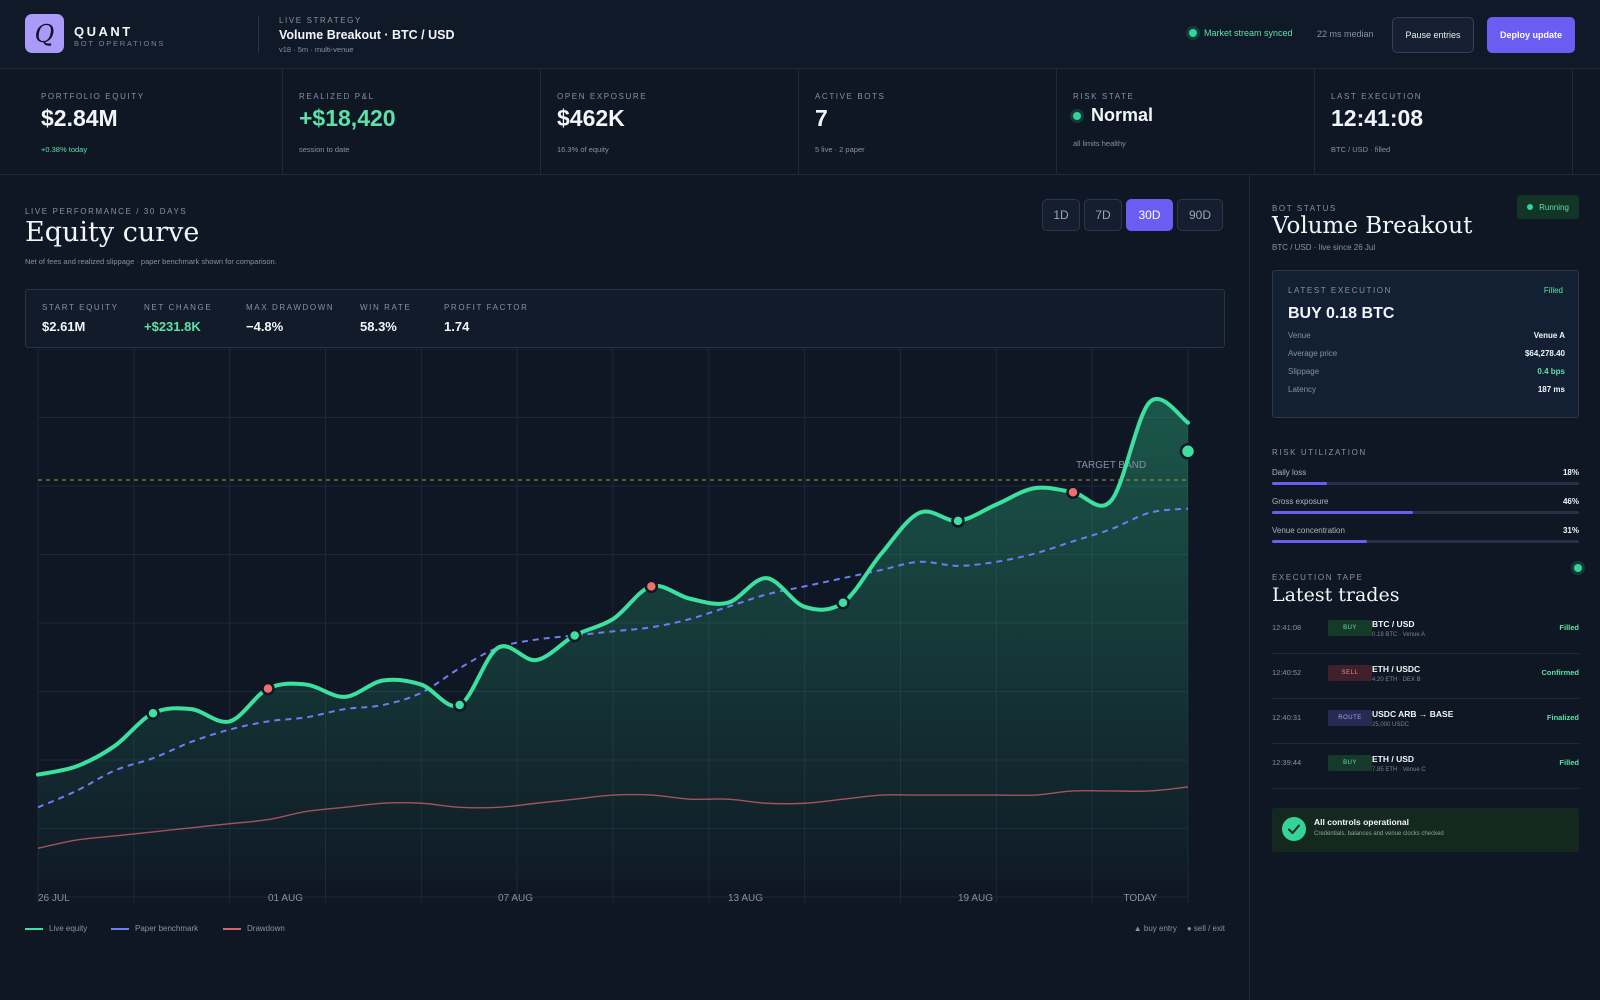 Image resolution: width=1600 pixels, height=1000 pixels. What do you see at coordinates (1061, 215) in the screenshot?
I see `range-1d-button: 1D` at bounding box center [1061, 215].